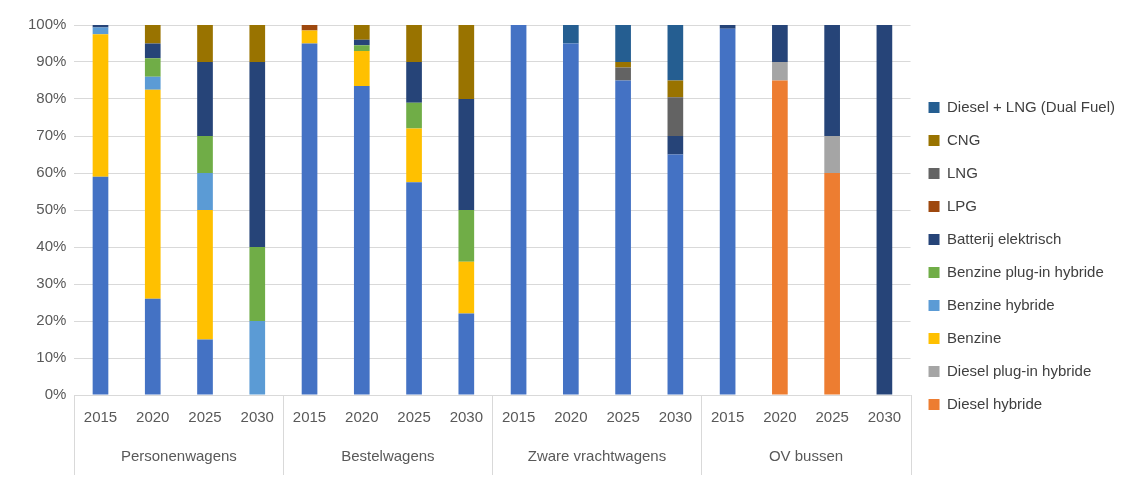 This screenshot has height=487, width=1135. I want to click on y-tick-label: 0%, so click(55, 394).